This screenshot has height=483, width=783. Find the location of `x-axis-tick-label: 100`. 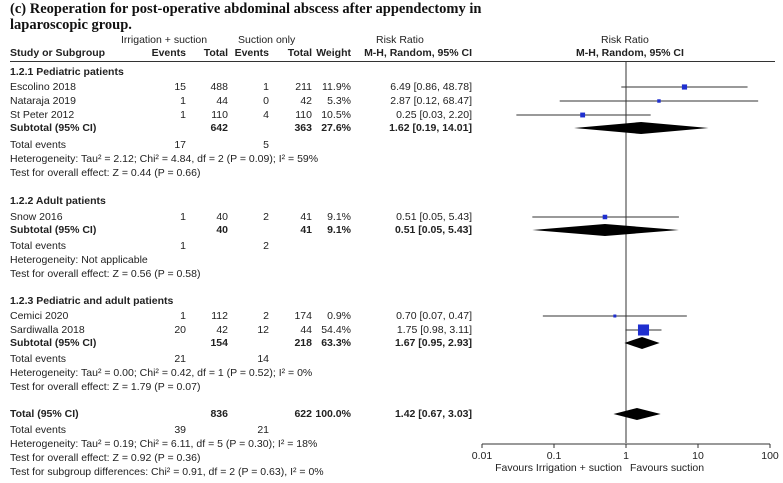

x-axis-tick-label: 100 is located at coordinates (770, 456).